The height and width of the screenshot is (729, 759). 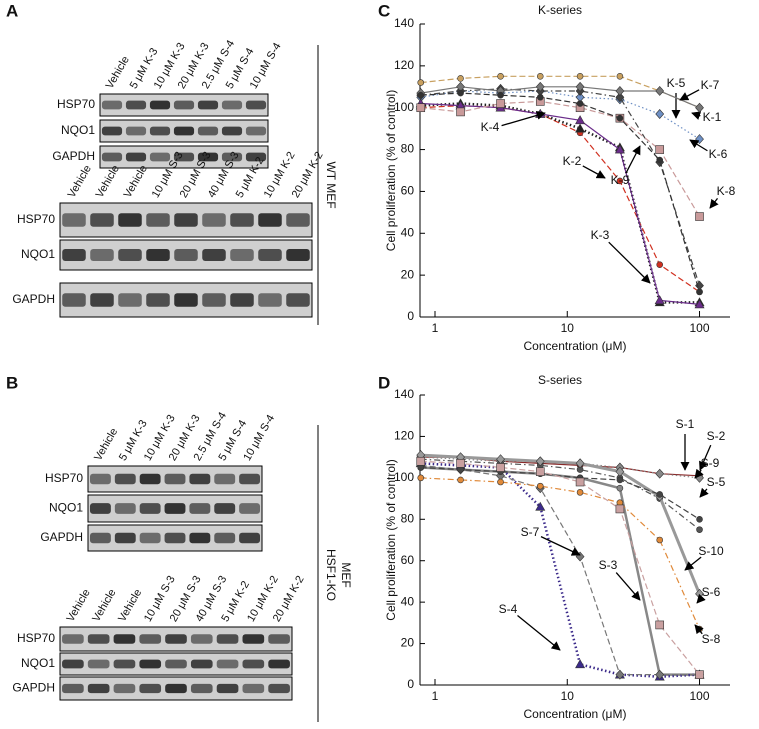 I want to click on series-label: K-4, so click(x=490, y=127).